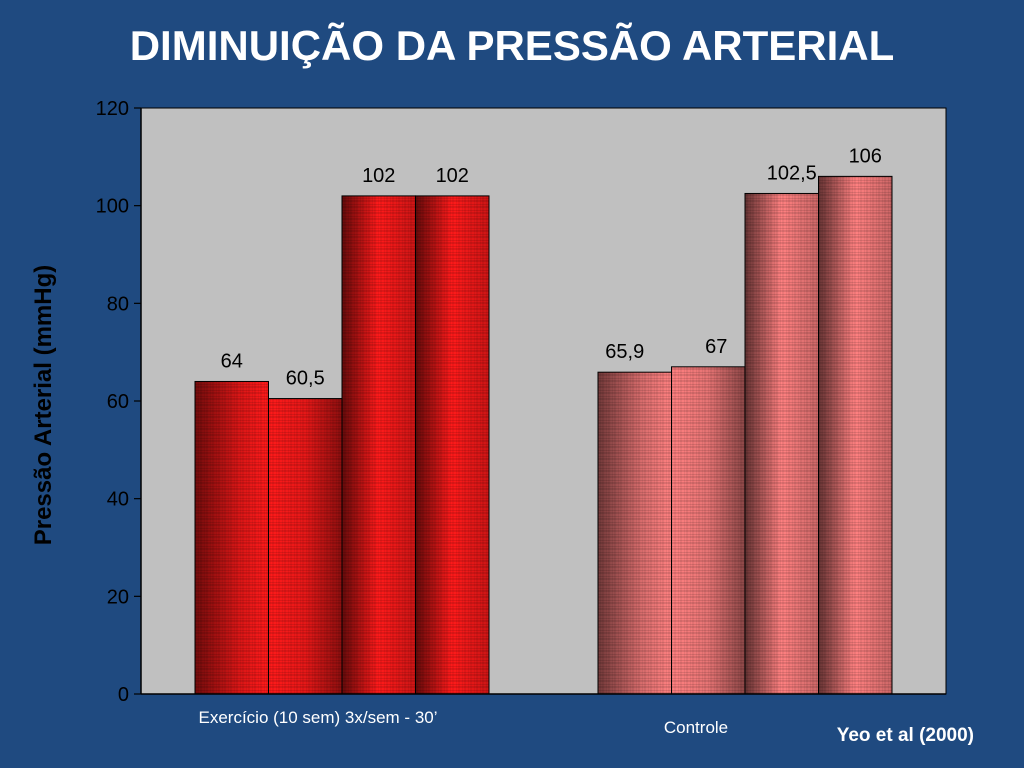  Describe the element at coordinates (305, 379) in the screenshot. I see `bar-data-label: 60,5` at that location.